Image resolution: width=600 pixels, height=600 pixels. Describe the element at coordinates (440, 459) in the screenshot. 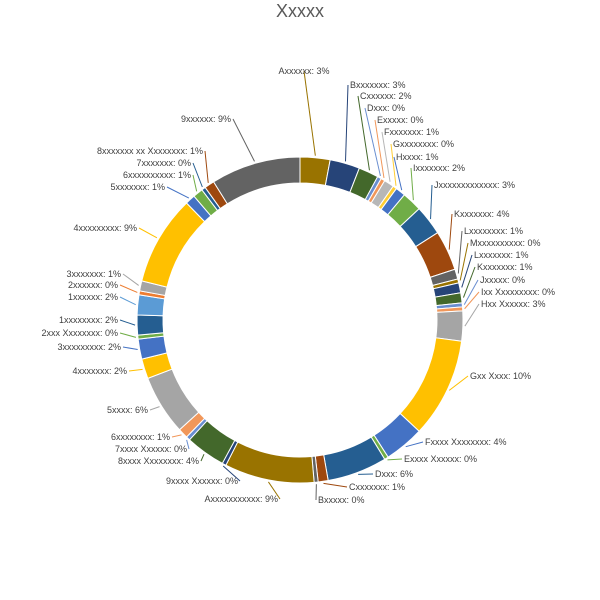

I see `slice-label: Exxxx Xxxxxx: 0%` at that location.